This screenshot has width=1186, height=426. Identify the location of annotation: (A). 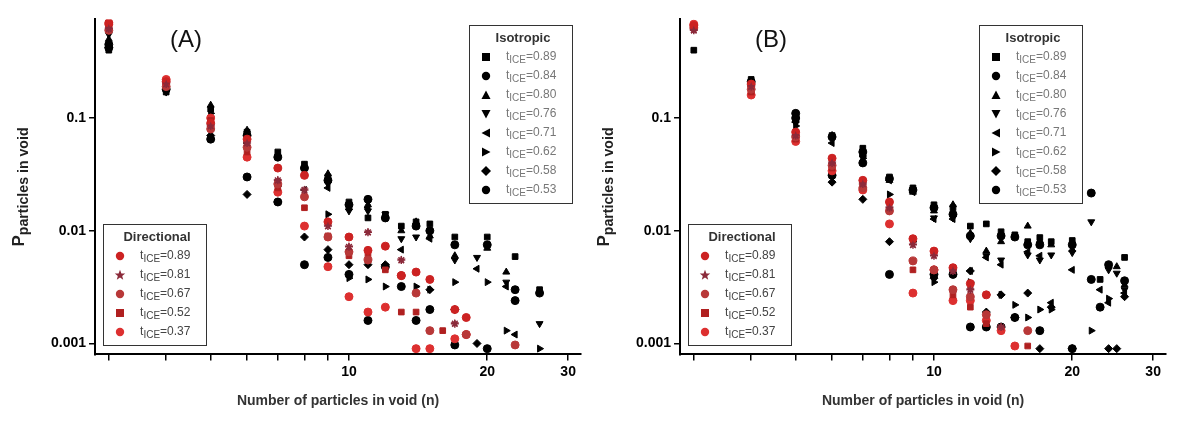
(186, 39).